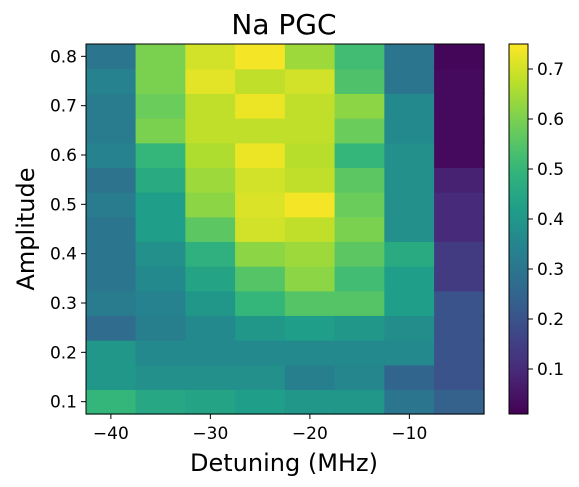 The height and width of the screenshot is (487, 579). What do you see at coordinates (550, 320) in the screenshot?
I see `colorbar-tick-label: 0.2` at bounding box center [550, 320].